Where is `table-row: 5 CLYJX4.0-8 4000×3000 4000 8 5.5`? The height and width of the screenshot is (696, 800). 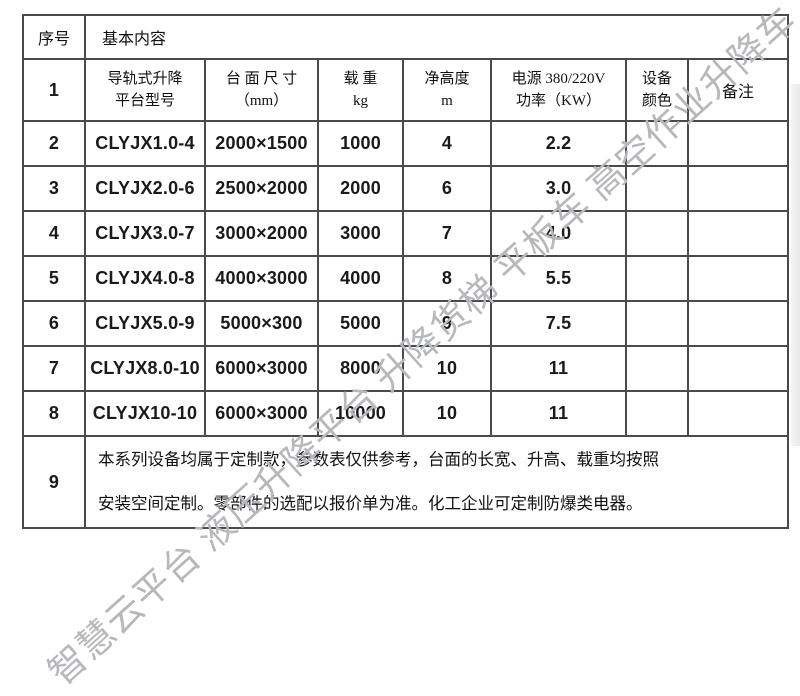
table-row: 5 CLYJX4.0-8 4000×3000 4000 8 5.5 is located at coordinates (406, 278).